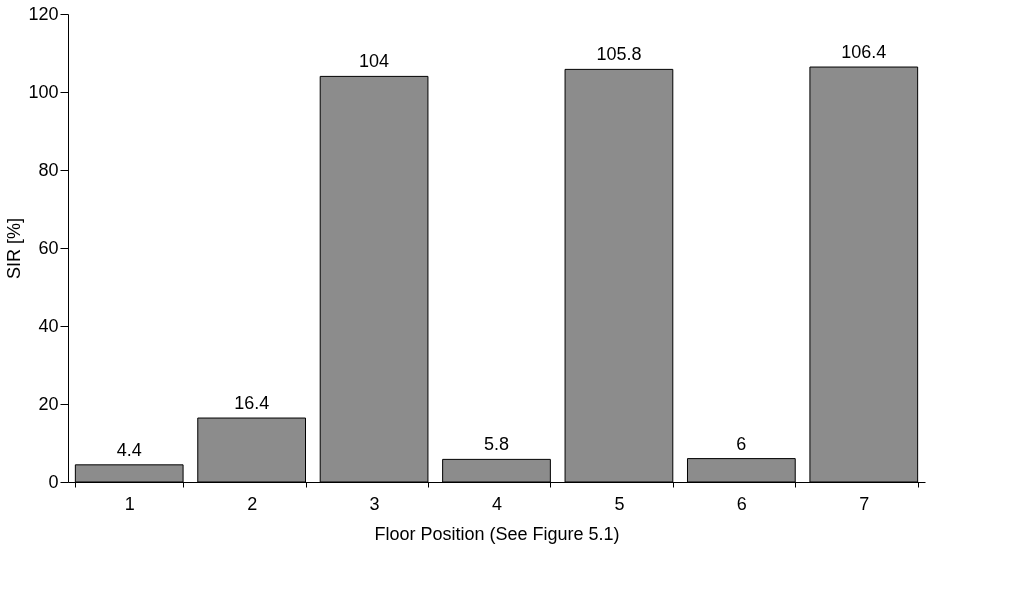 The height and width of the screenshot is (593, 1028). I want to click on x-axis-title: Floor Position (See Figure 5.1), so click(497, 533).